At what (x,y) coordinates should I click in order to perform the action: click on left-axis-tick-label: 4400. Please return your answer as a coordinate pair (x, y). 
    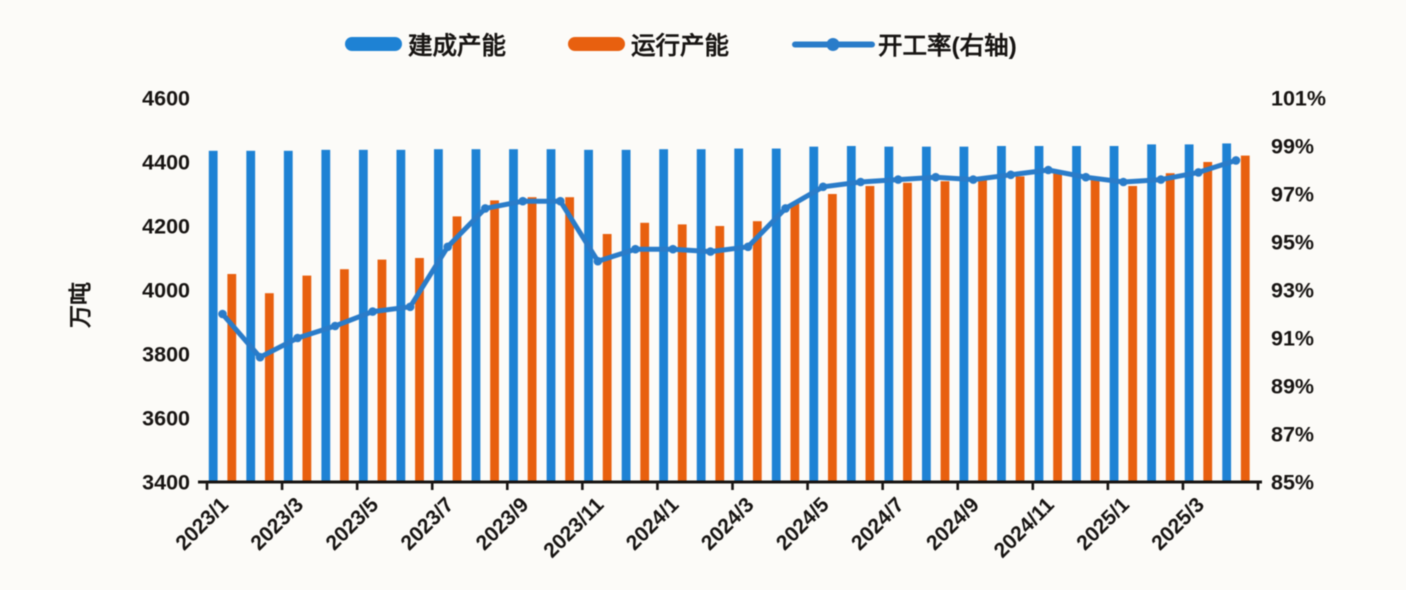
    Looking at the image, I should click on (166, 163).